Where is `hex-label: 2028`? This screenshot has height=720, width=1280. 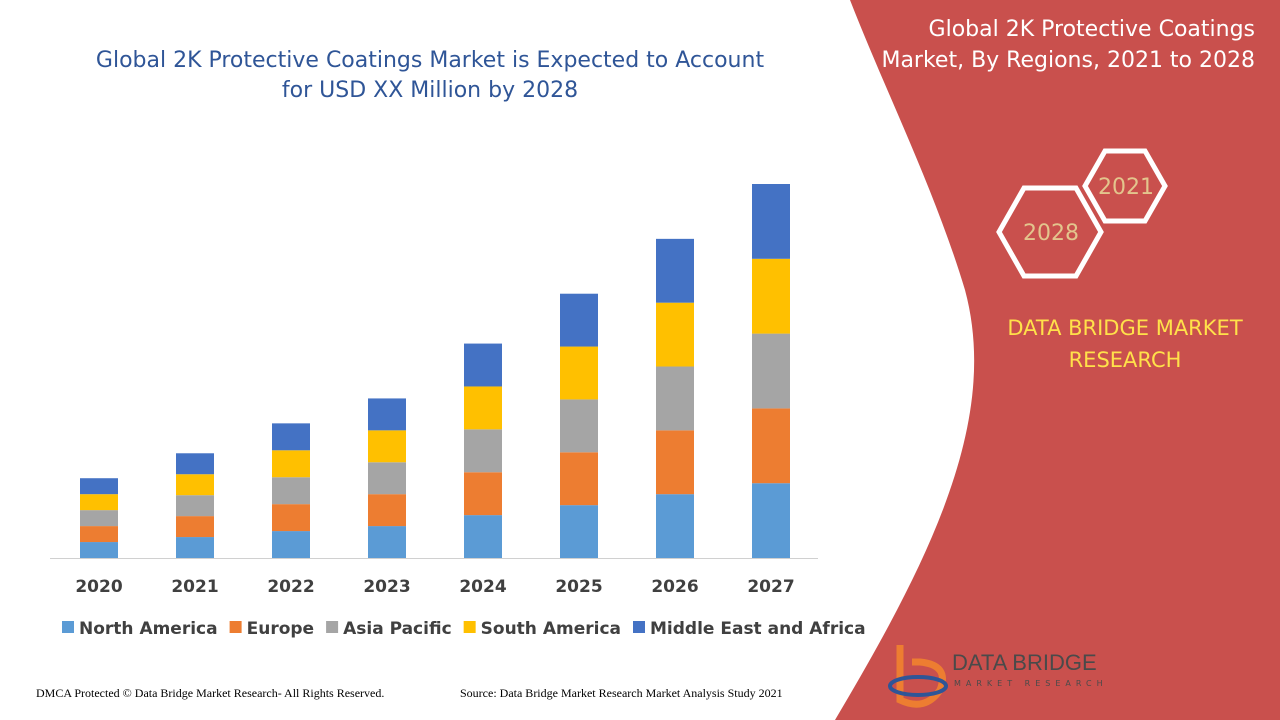
hex-label: 2028 is located at coordinates (1051, 233).